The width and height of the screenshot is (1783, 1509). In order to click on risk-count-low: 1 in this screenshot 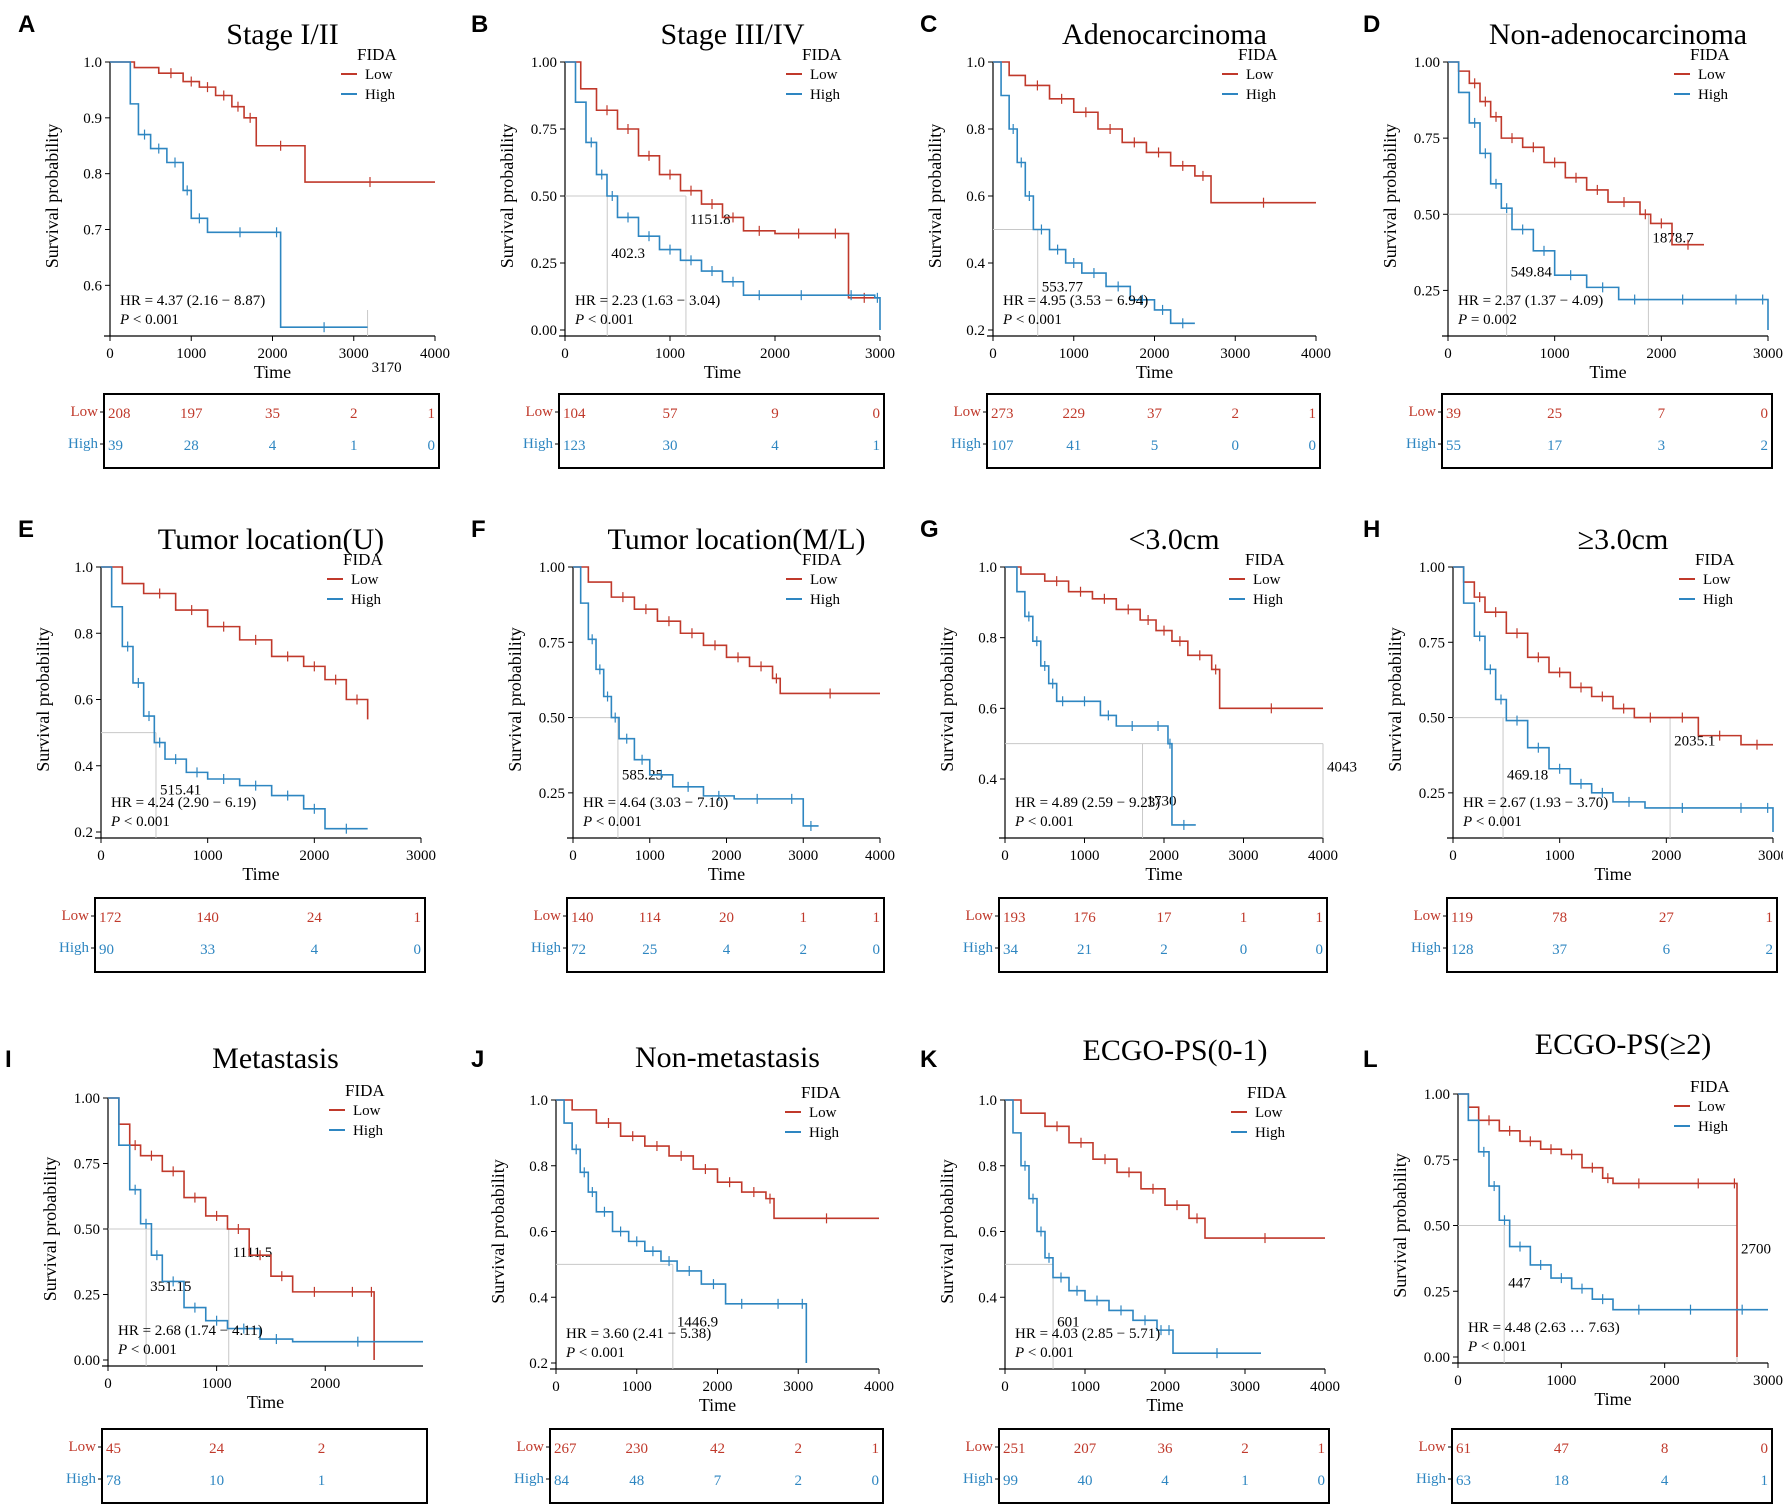, I will do `click(804, 918)`.